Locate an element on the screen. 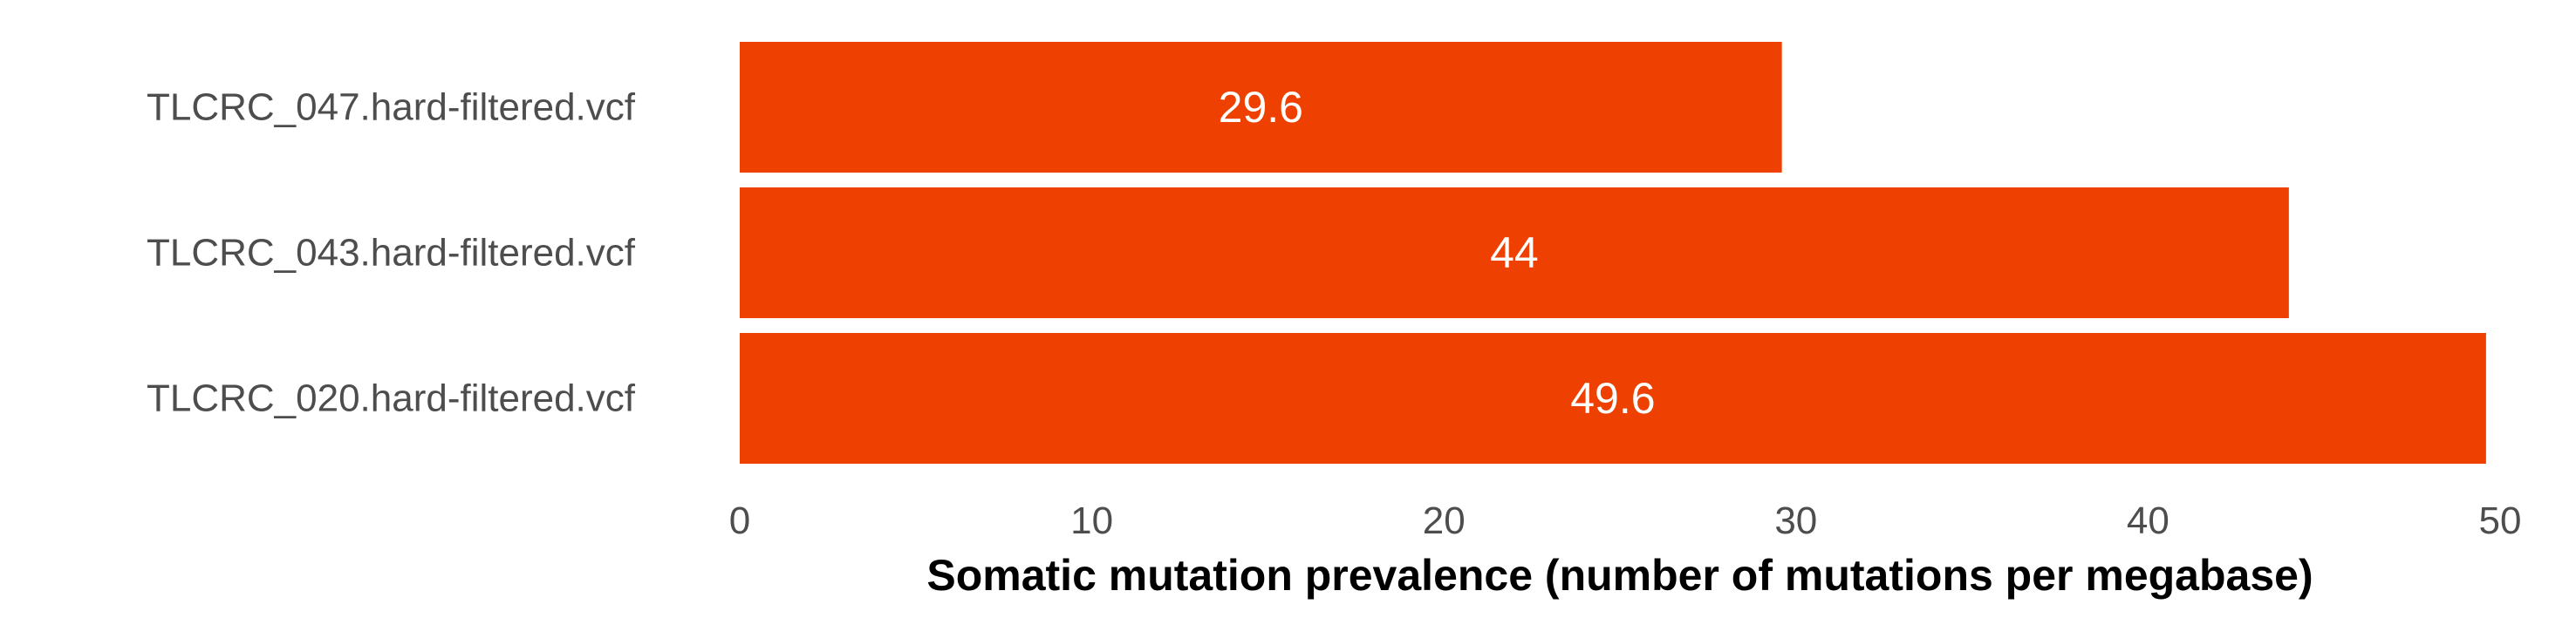 The width and height of the screenshot is (2576, 618). x-tick-label: 30 is located at coordinates (1795, 520).